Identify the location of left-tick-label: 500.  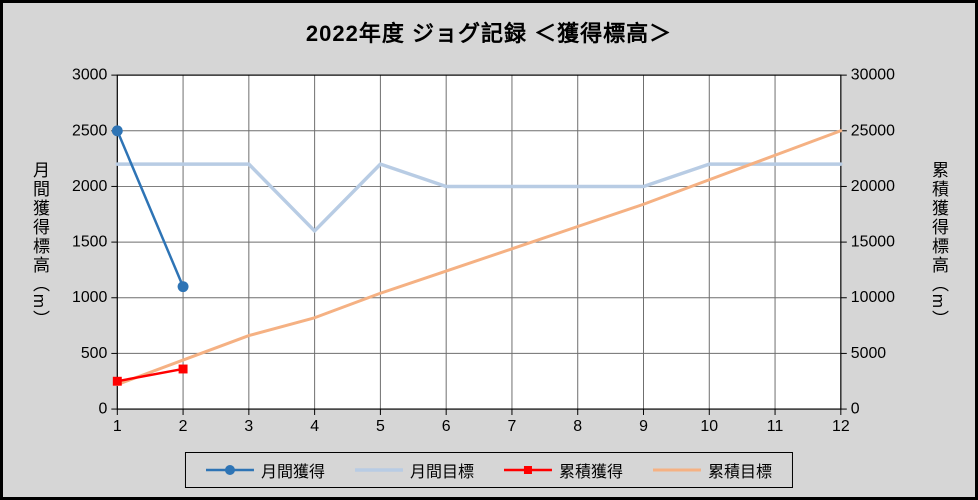
(94, 353).